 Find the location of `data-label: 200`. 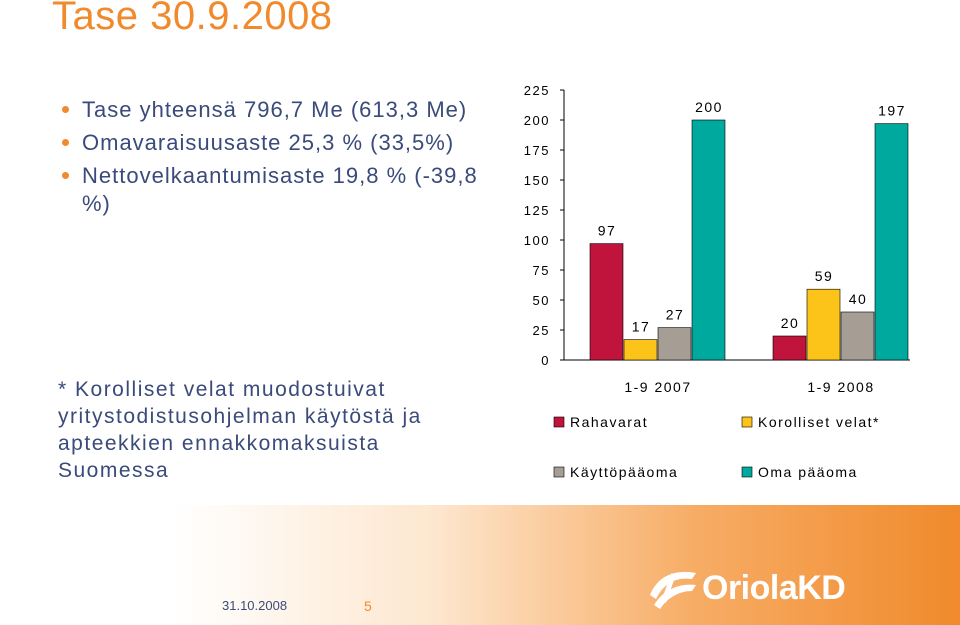

data-label: 200 is located at coordinates (709, 107).